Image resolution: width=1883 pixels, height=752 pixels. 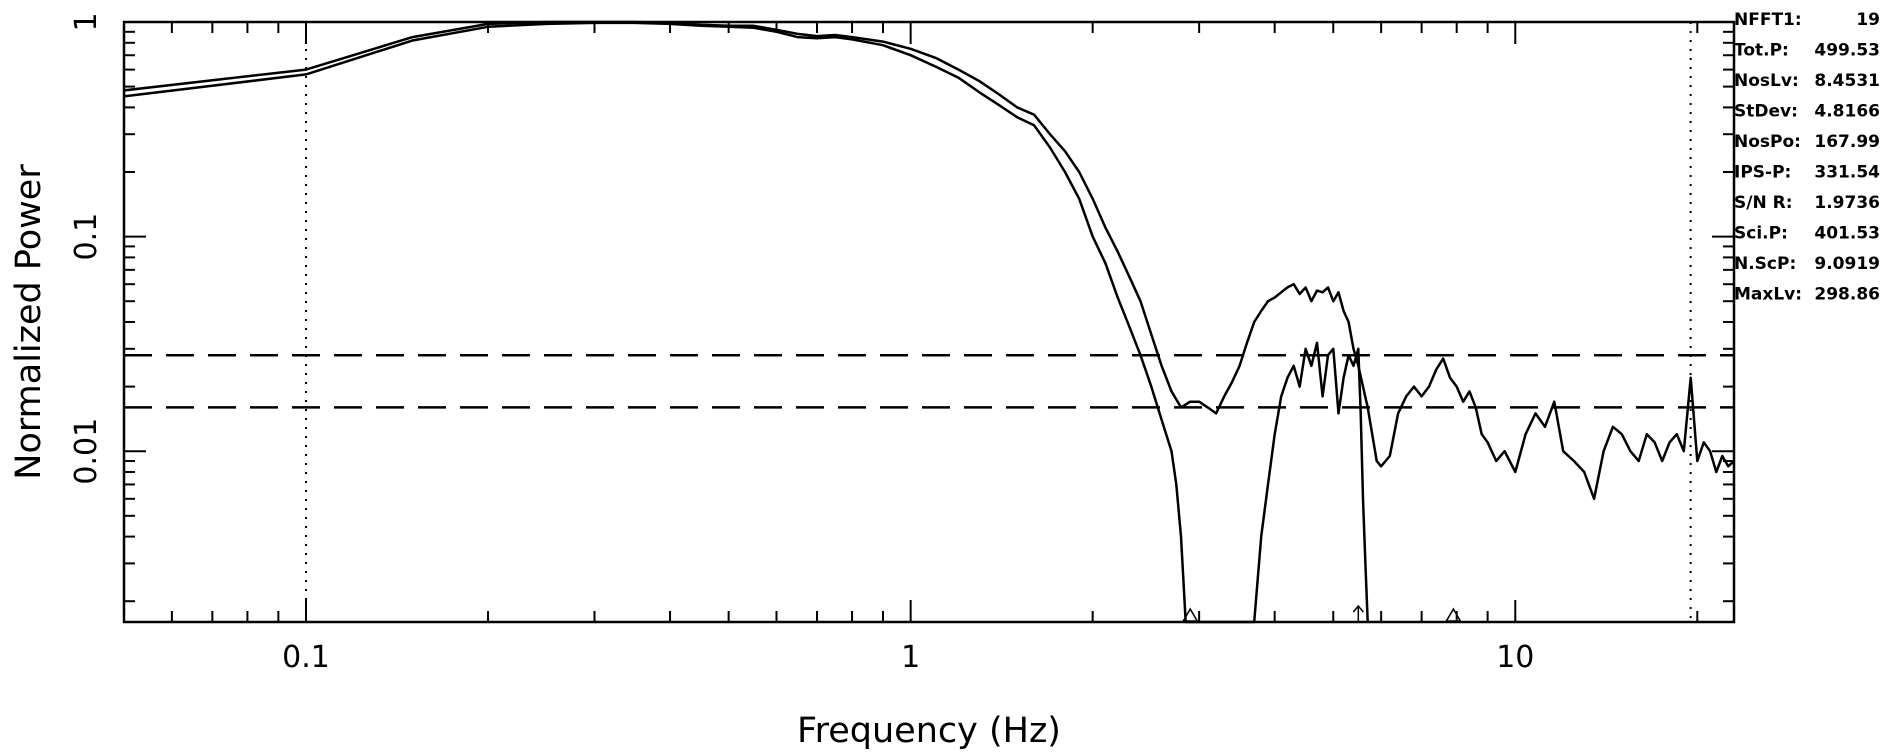 I want to click on x-tick-label: 0.1, so click(x=306, y=657).